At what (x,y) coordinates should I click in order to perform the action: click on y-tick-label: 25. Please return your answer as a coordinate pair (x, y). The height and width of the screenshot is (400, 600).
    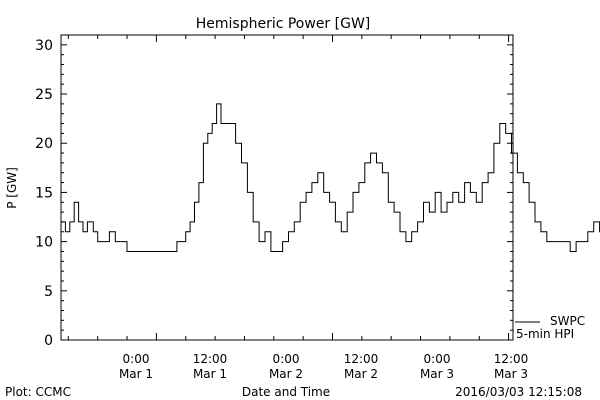
    Looking at the image, I should click on (44, 95).